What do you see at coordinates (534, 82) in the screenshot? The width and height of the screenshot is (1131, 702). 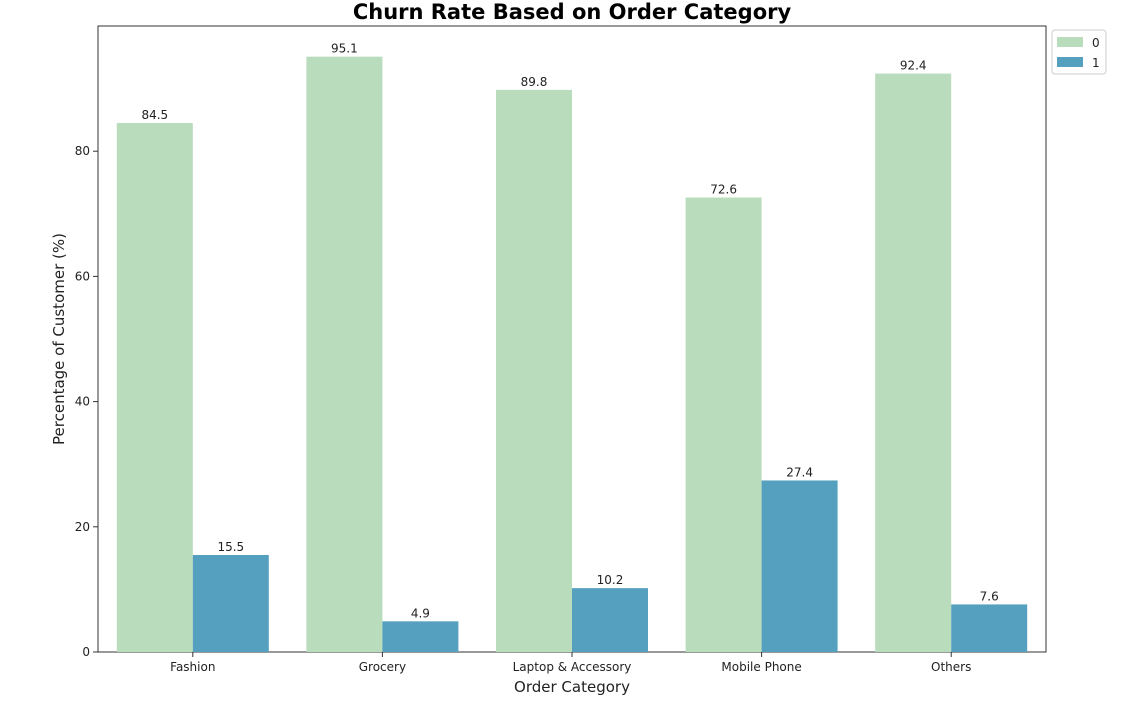 I see `data-label: 89.8` at bounding box center [534, 82].